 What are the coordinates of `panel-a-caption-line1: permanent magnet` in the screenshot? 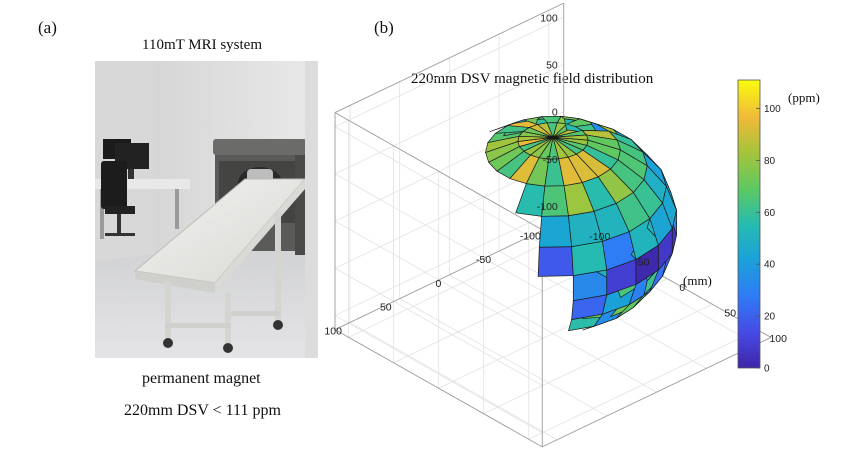 It's located at (201, 378).